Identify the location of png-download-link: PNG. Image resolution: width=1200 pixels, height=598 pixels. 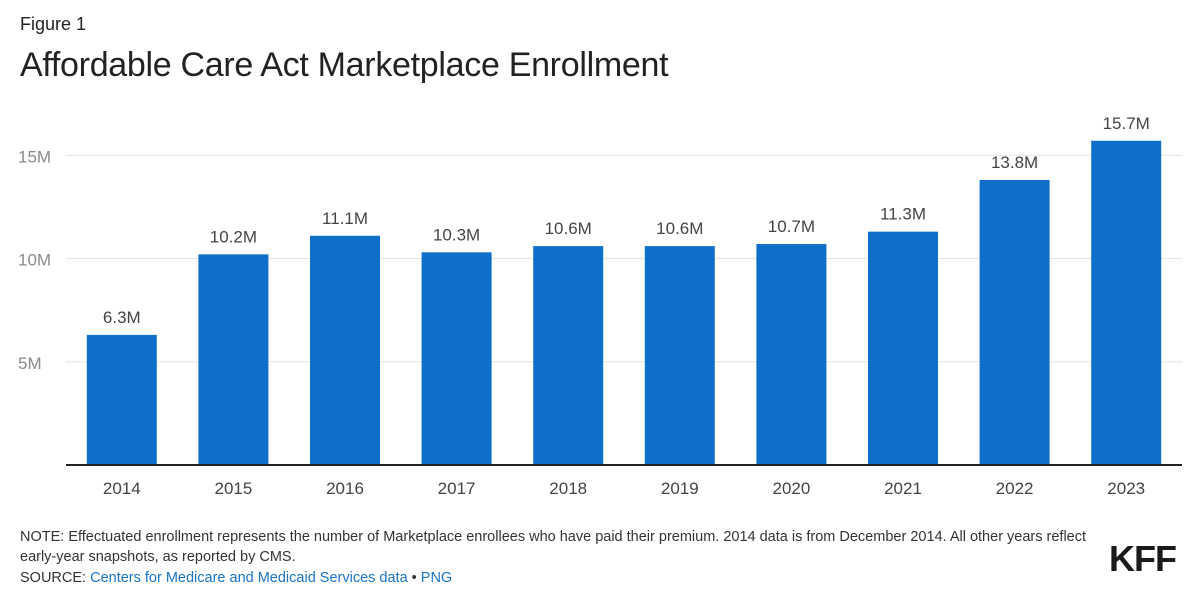
(436, 578).